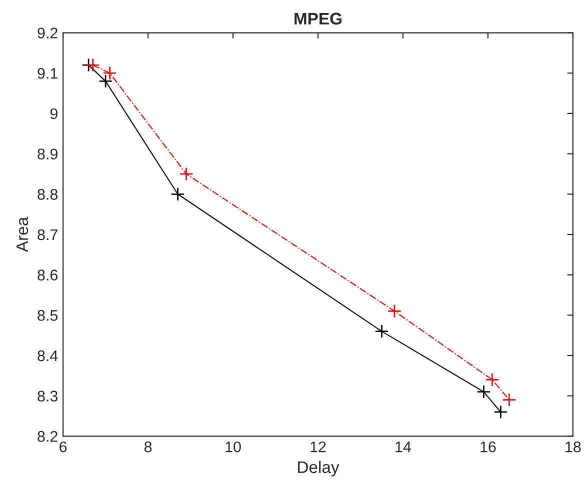 The height and width of the screenshot is (489, 584). I want to click on x-axis-title: Delay, so click(319, 468).